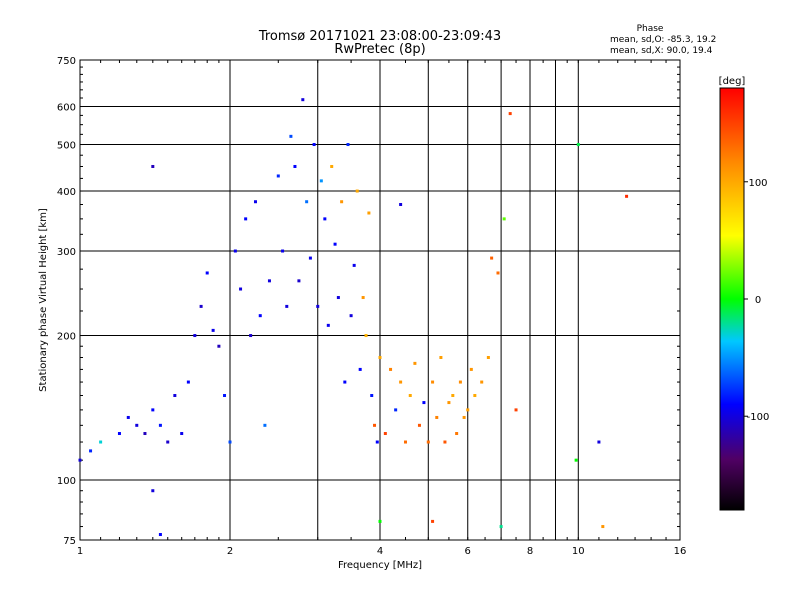  Describe the element at coordinates (468, 551) in the screenshot. I see `x-tick-label: 6` at that location.